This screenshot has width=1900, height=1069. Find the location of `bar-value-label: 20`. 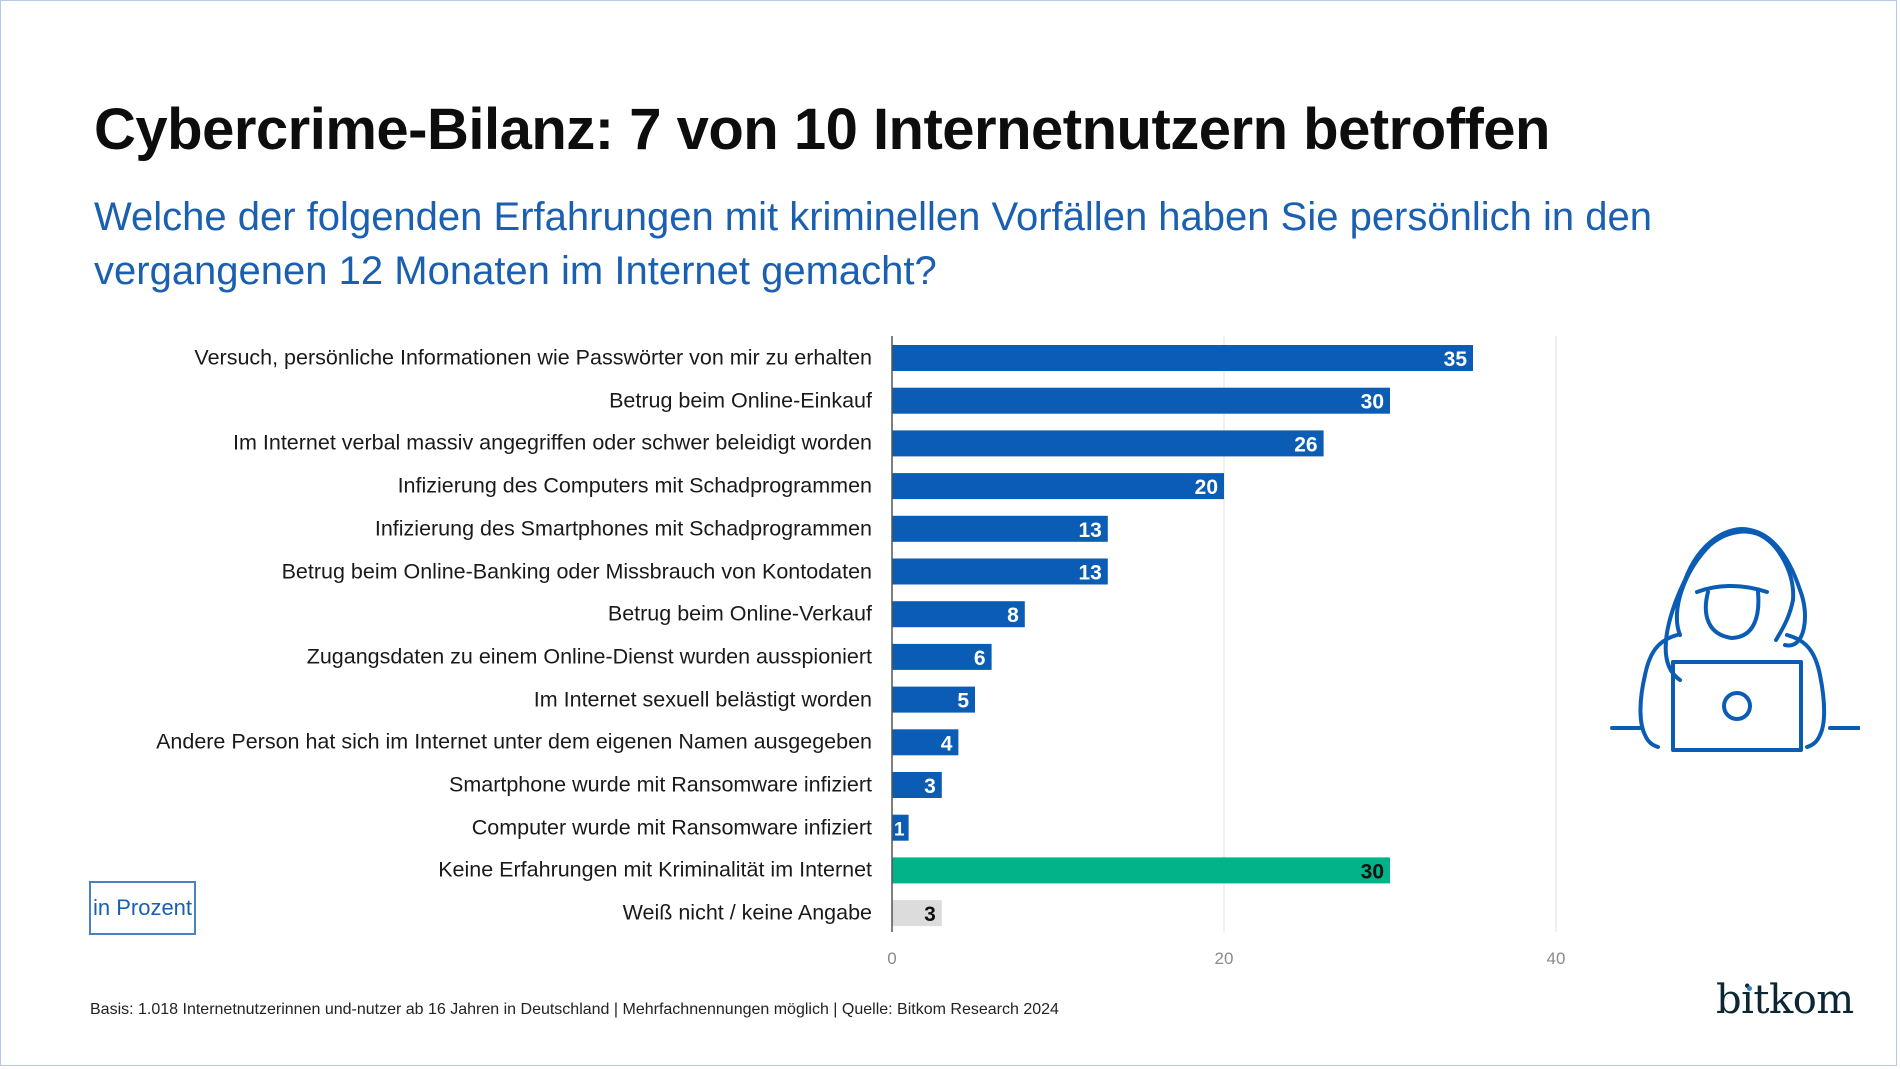

bar-value-label: 20 is located at coordinates (1206, 487).